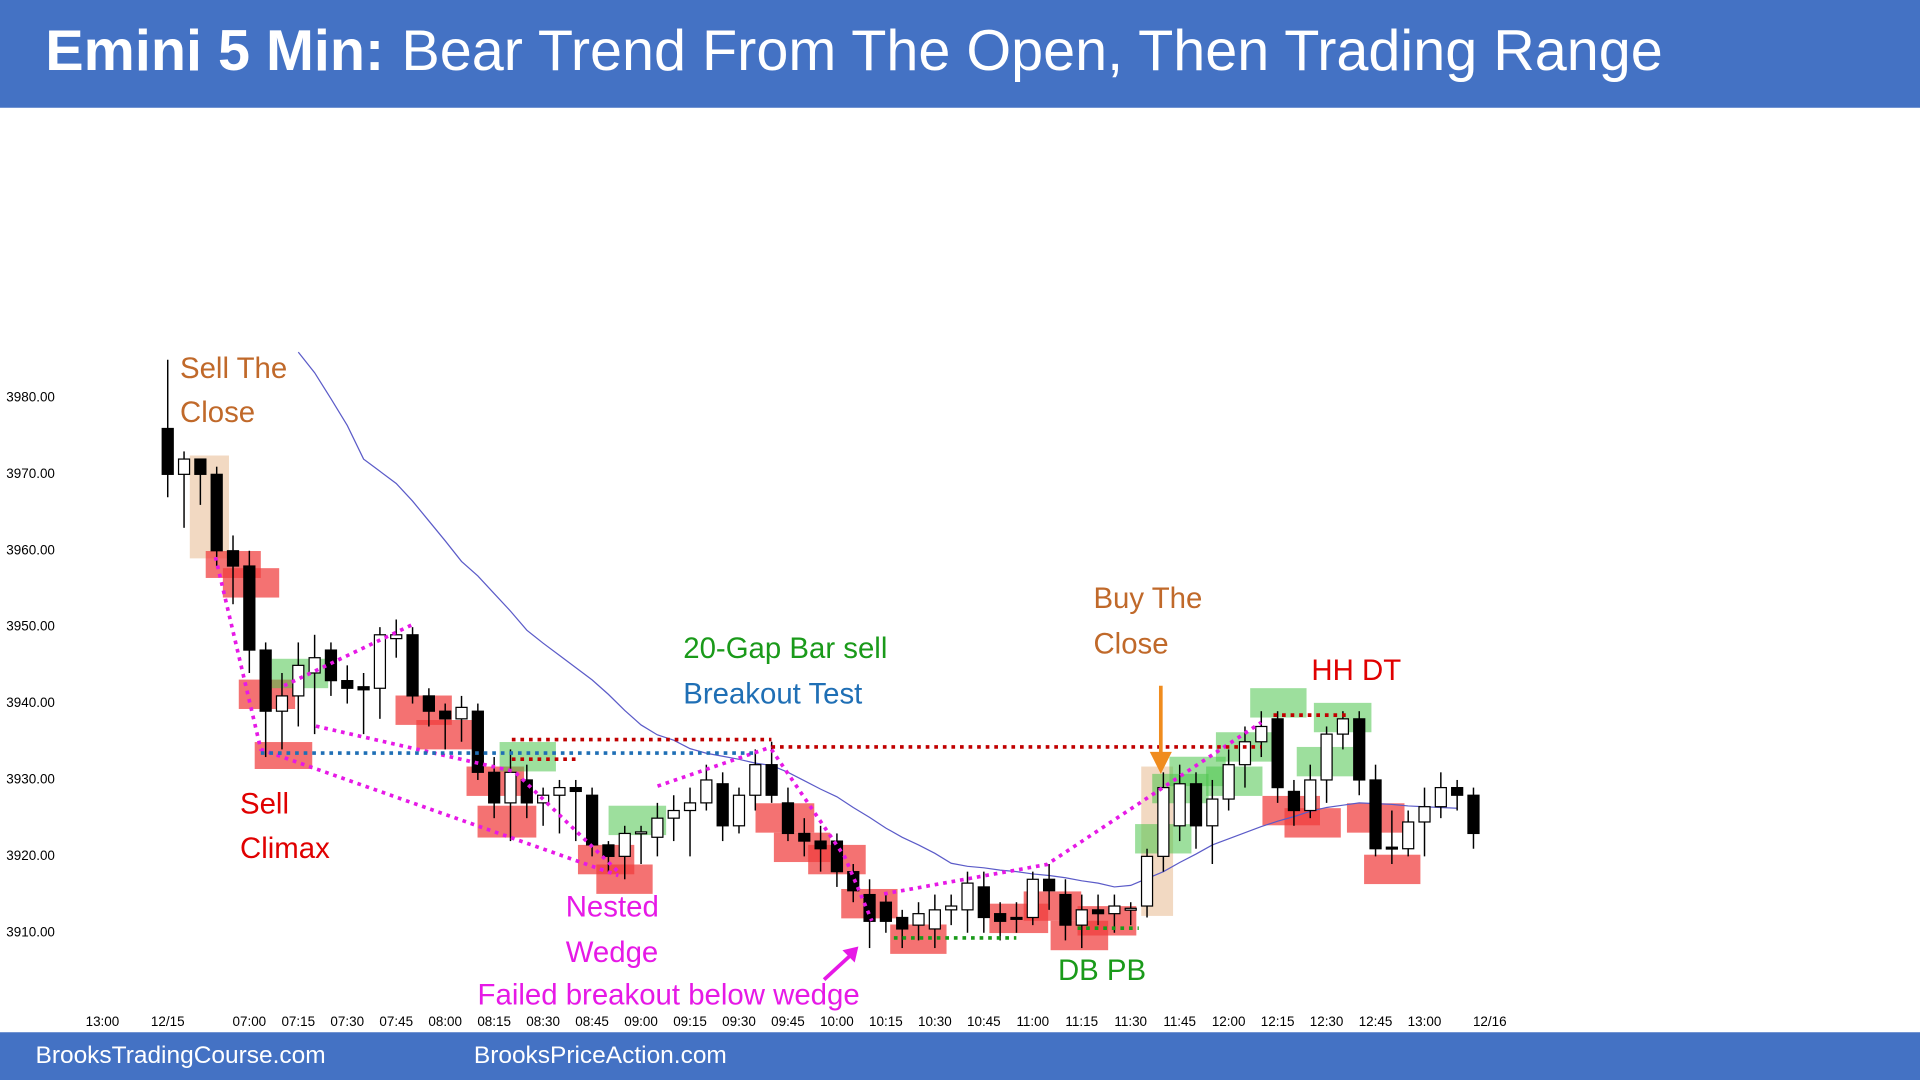 This screenshot has height=1080, width=1920. I want to click on x-tick-label: 09:15, so click(690, 1021).